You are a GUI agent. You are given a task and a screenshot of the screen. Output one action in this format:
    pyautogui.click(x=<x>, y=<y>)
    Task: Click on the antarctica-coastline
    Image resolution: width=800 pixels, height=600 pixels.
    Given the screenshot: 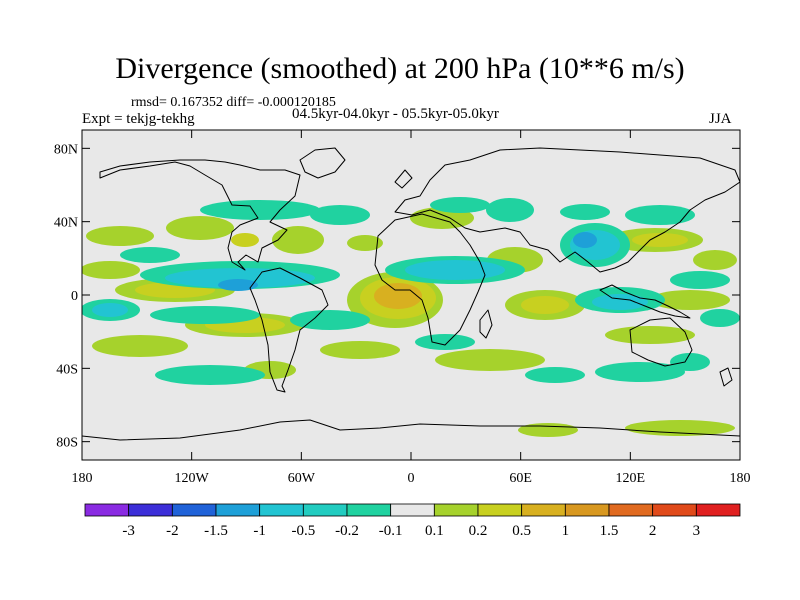 What is the action you would take?
    pyautogui.click(x=411, y=430)
    